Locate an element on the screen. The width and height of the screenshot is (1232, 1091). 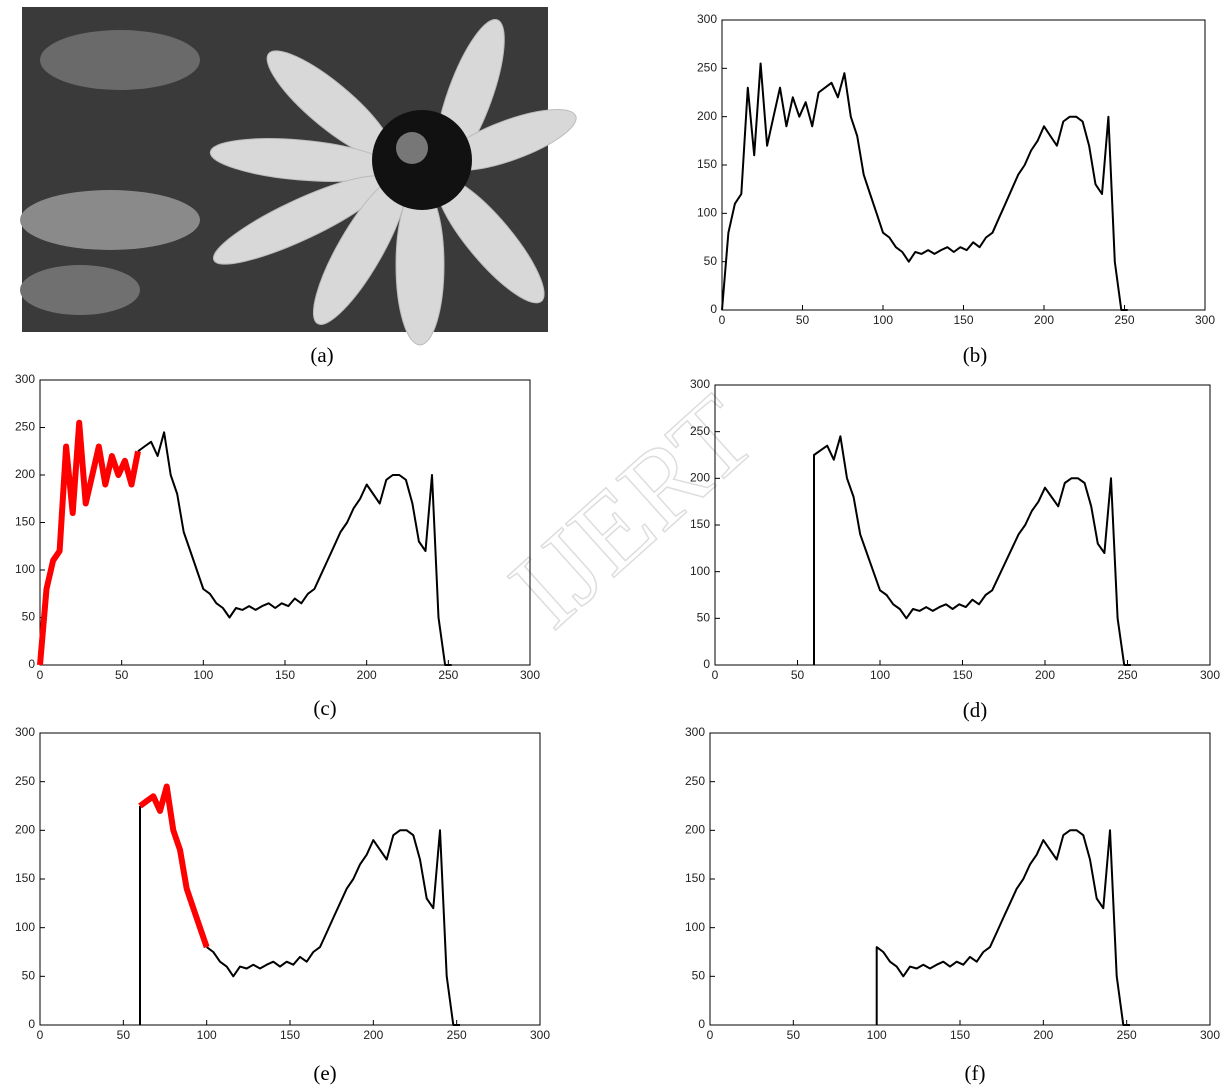
caption: (e) is located at coordinates (324, 1073).